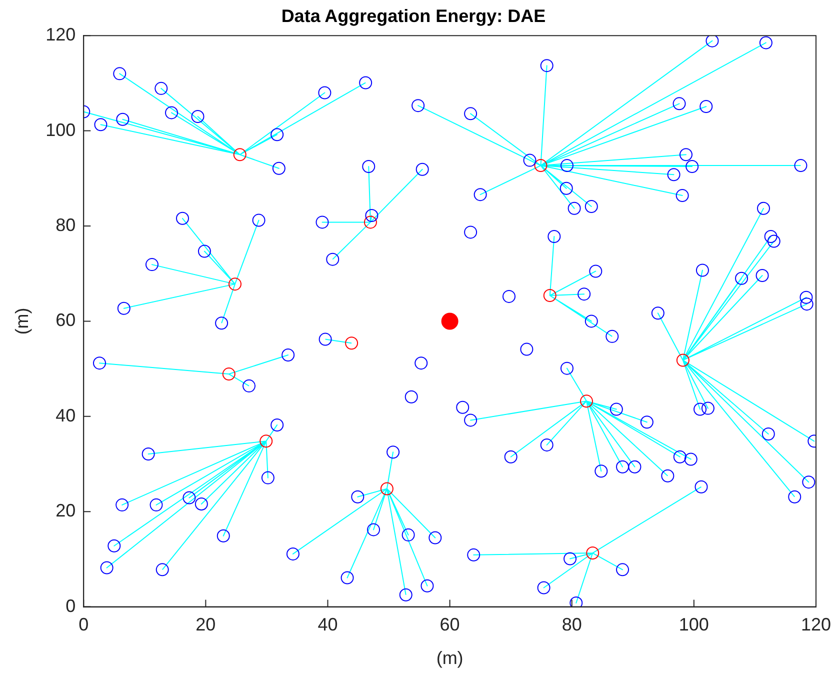 Image resolution: width=839 pixels, height=680 pixels. I want to click on x-axis-title: (m), so click(450, 658).